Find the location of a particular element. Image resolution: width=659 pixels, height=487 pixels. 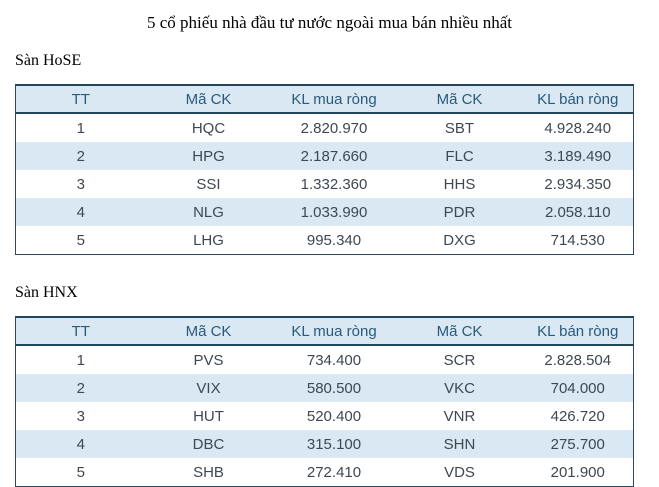

cell: 2.187.660 is located at coordinates (334, 156).